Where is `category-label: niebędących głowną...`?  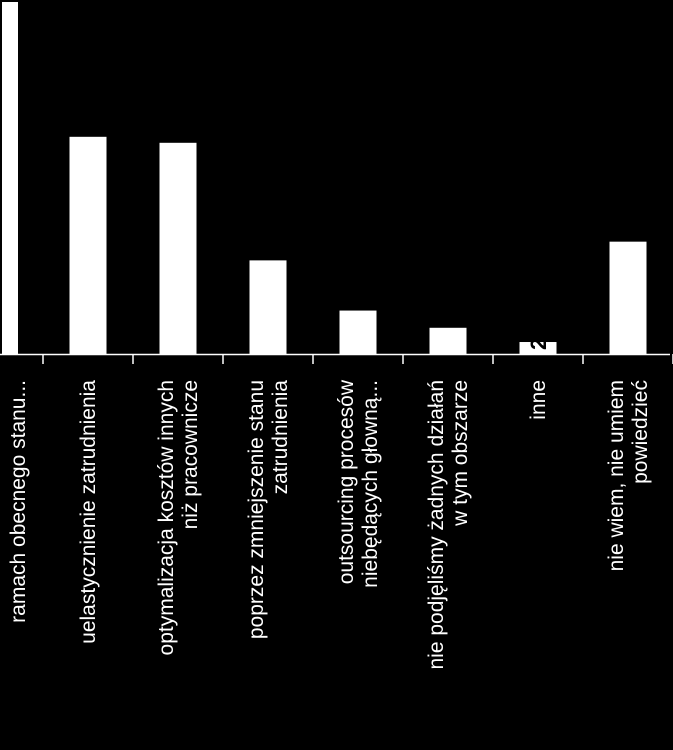 category-label: niebędących głowną... is located at coordinates (370, 484).